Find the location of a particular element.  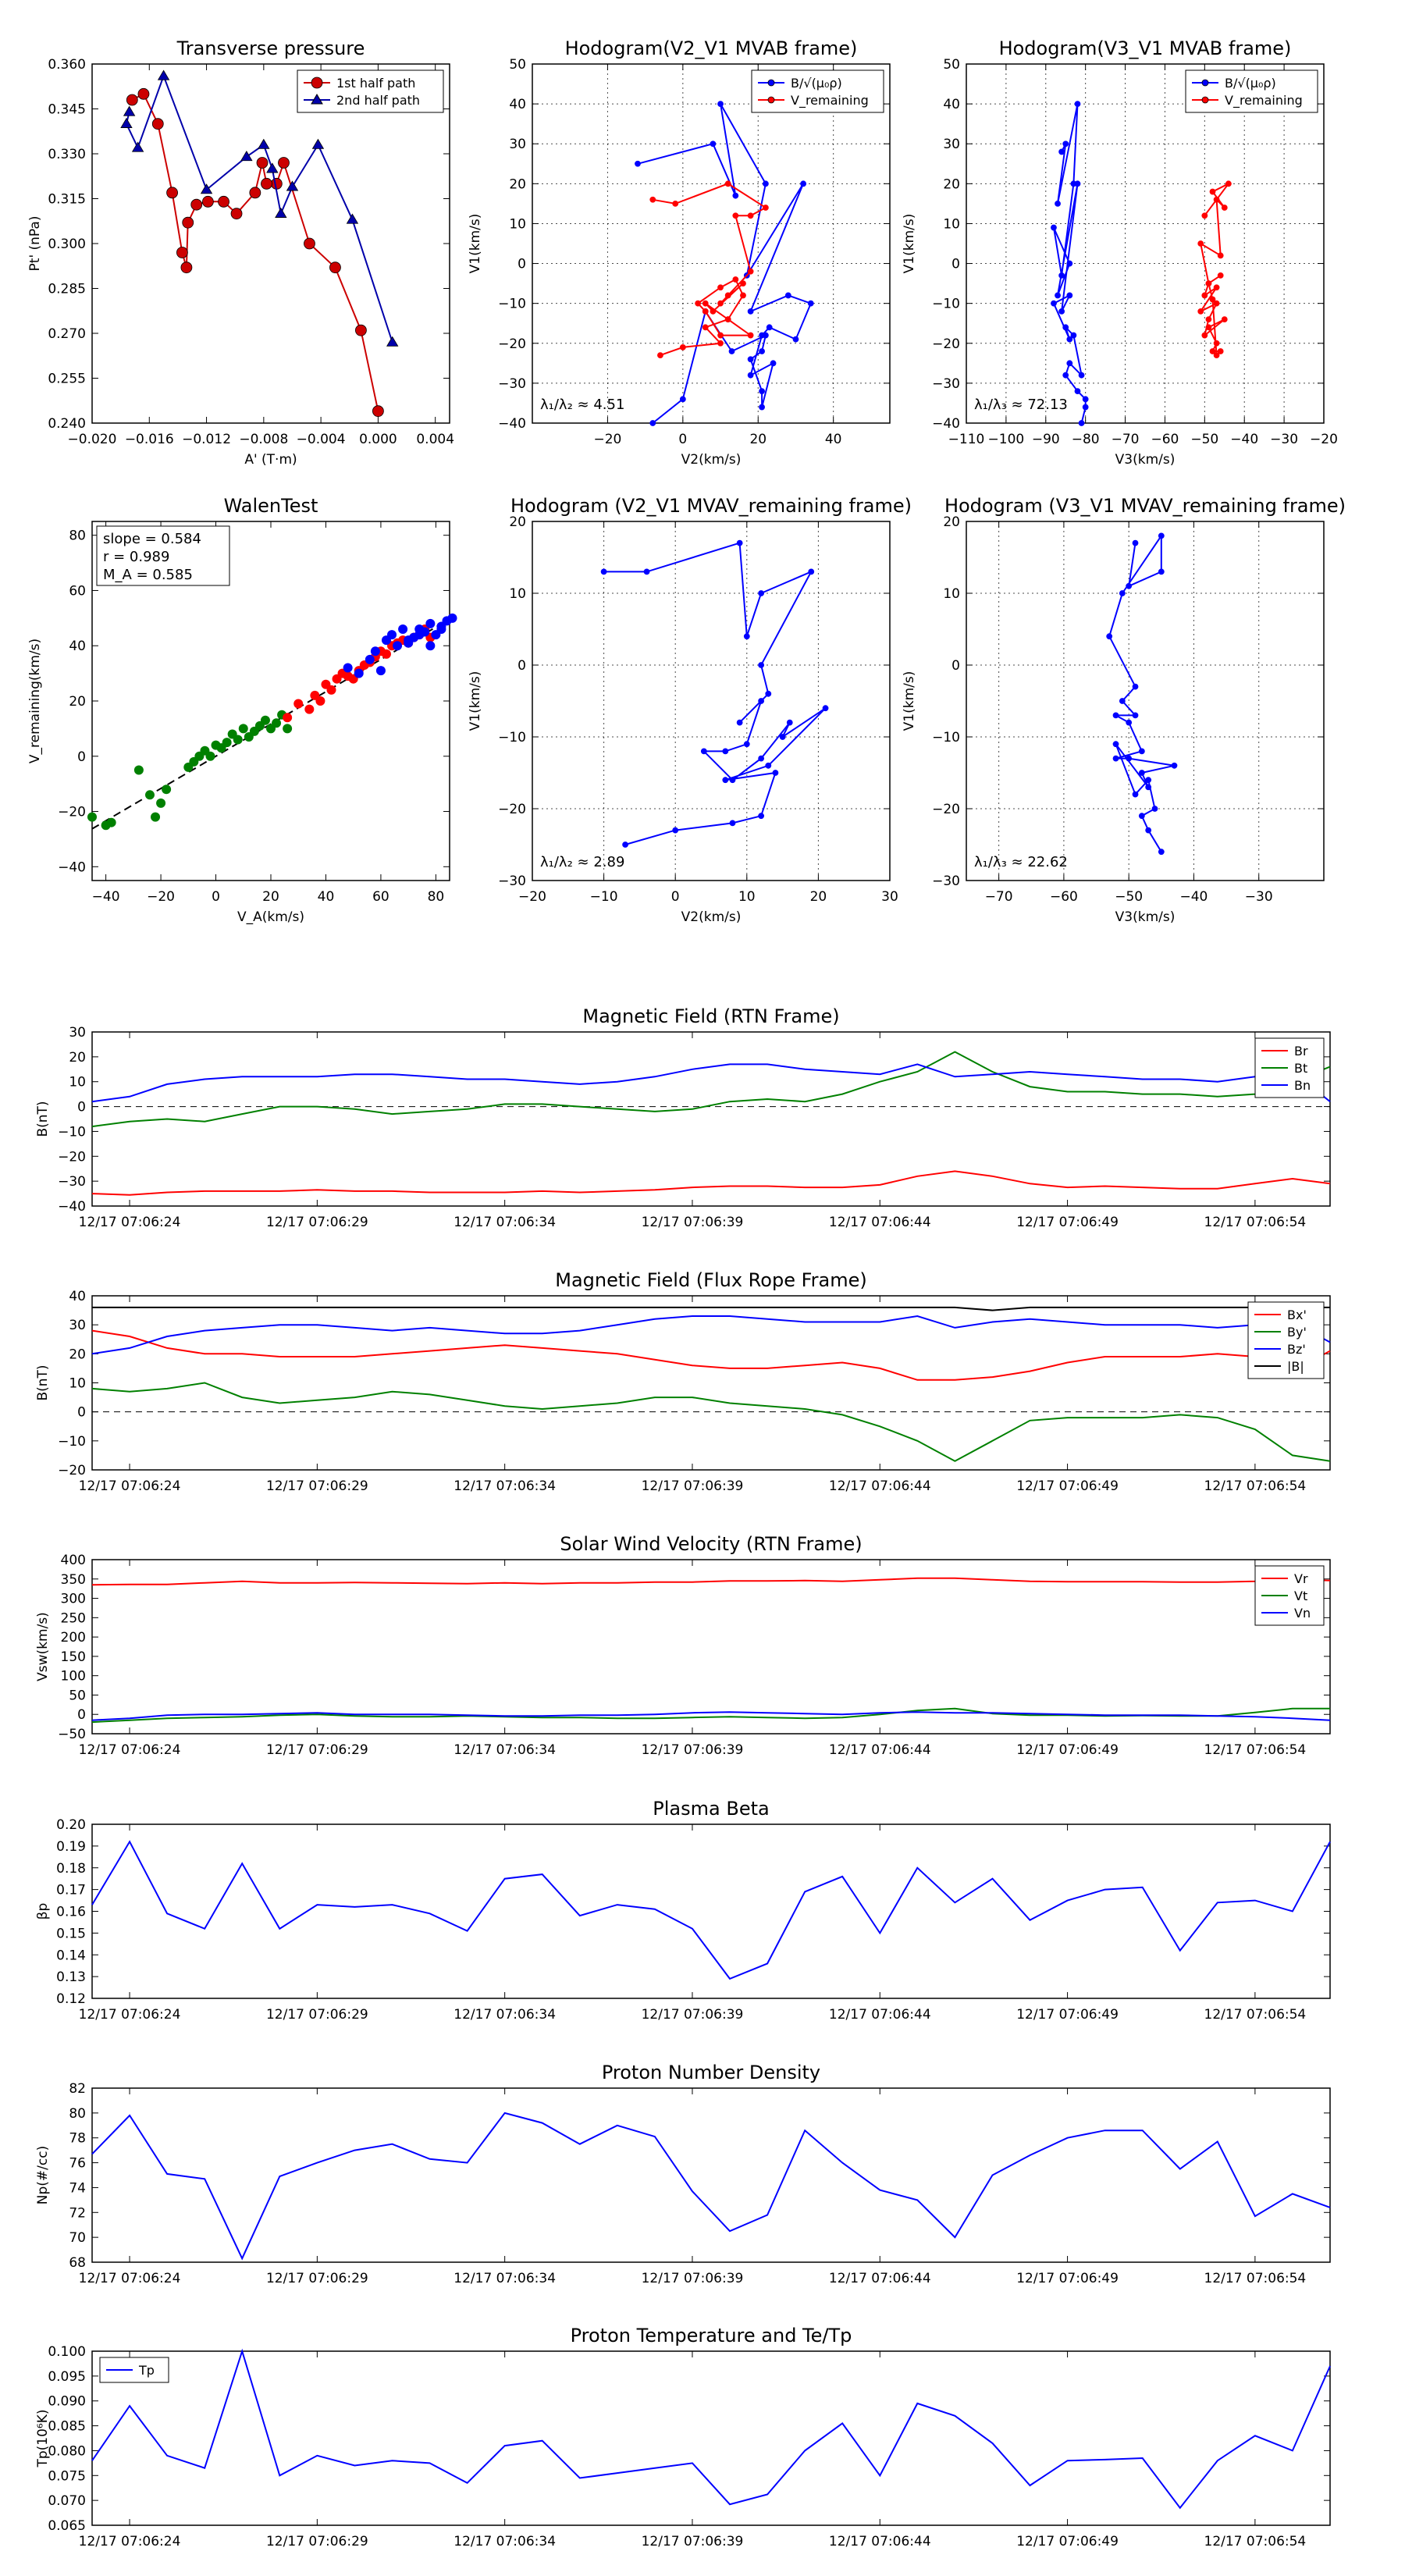

y-tick-label: 78 is located at coordinates (77, 2139).